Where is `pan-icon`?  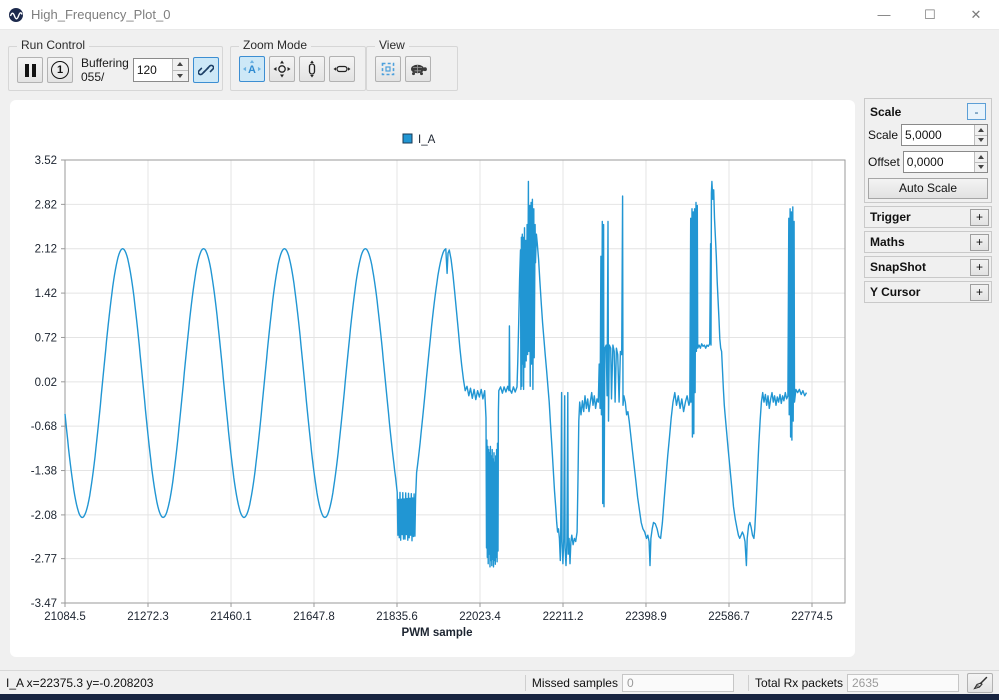
pan-icon is located at coordinates (282, 69).